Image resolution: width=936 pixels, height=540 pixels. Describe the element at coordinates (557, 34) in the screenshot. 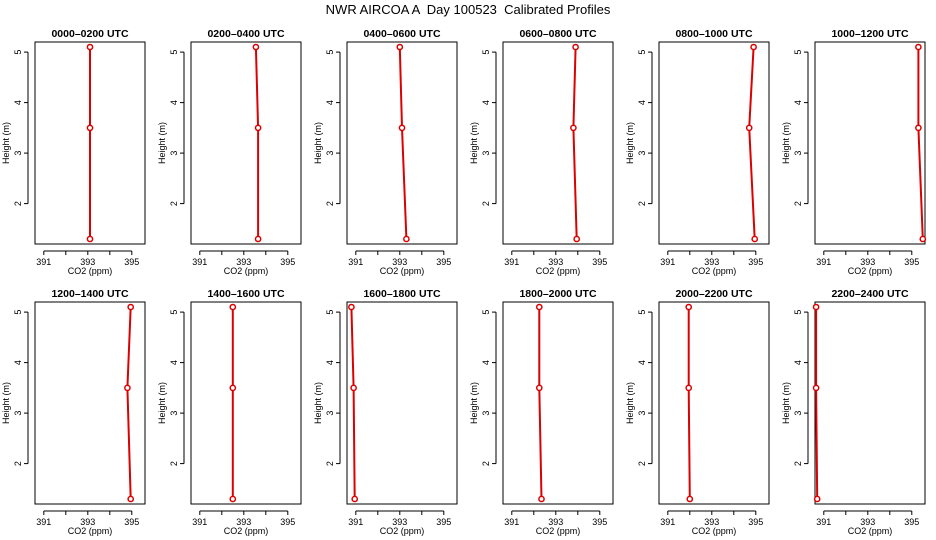

I see `panel-title: 0600–0800 UTC` at that location.